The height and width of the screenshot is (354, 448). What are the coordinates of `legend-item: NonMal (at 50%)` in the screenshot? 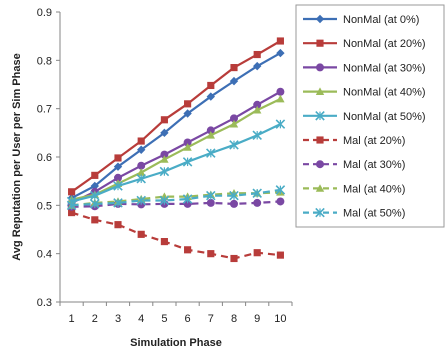 It's located at (364, 117).